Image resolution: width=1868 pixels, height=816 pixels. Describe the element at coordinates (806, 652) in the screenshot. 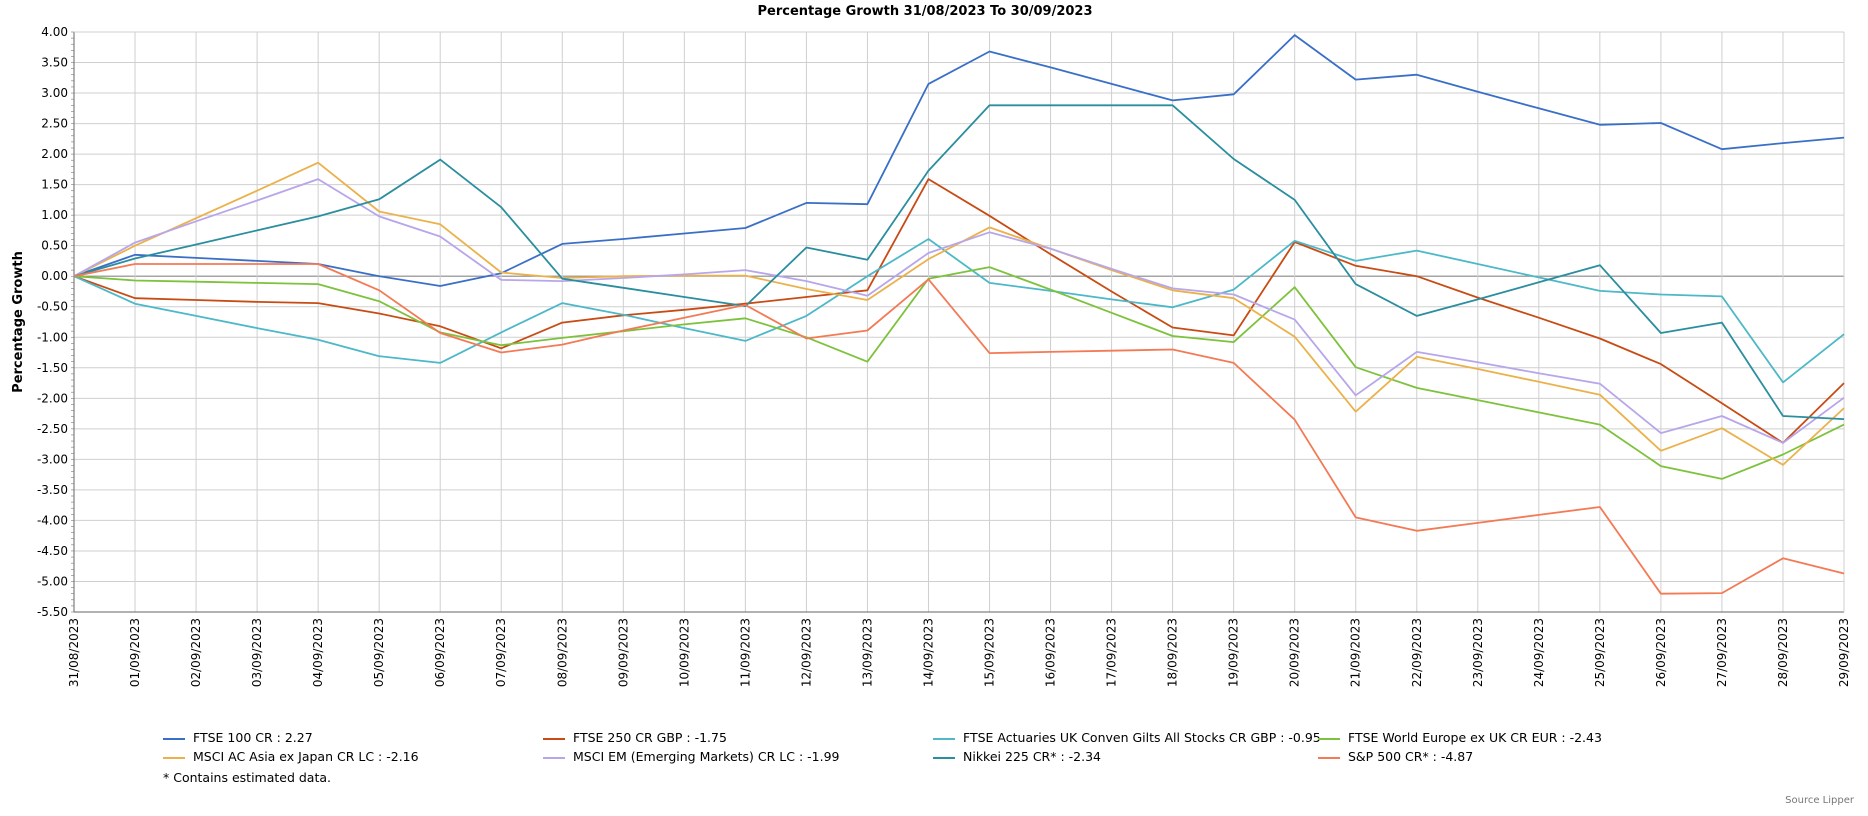

I see `x-tick-label: 12/09/2023` at that location.